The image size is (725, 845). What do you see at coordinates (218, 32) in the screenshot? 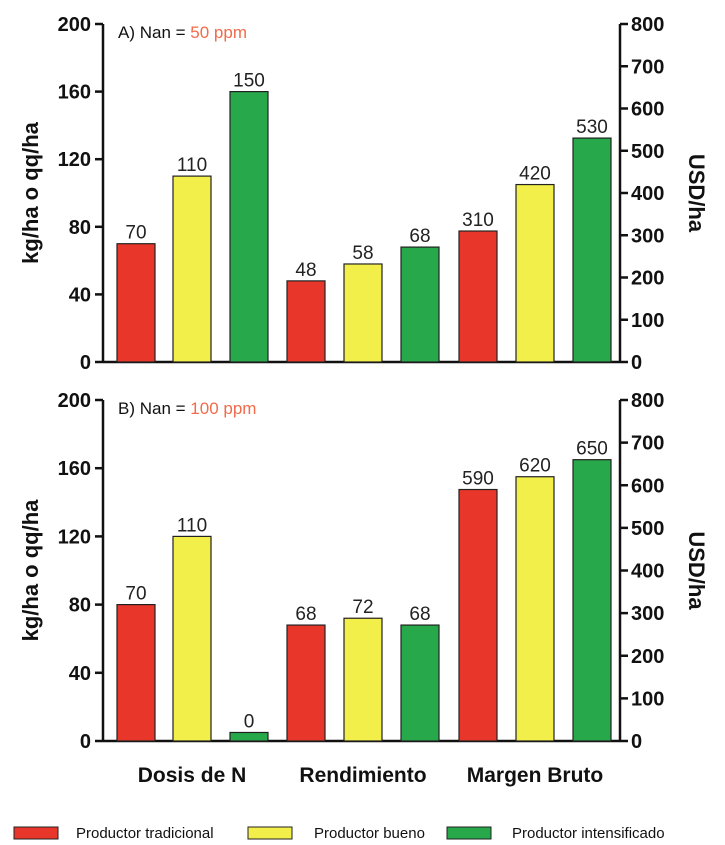
I see `panel-title-highlight: 50 ppm` at bounding box center [218, 32].